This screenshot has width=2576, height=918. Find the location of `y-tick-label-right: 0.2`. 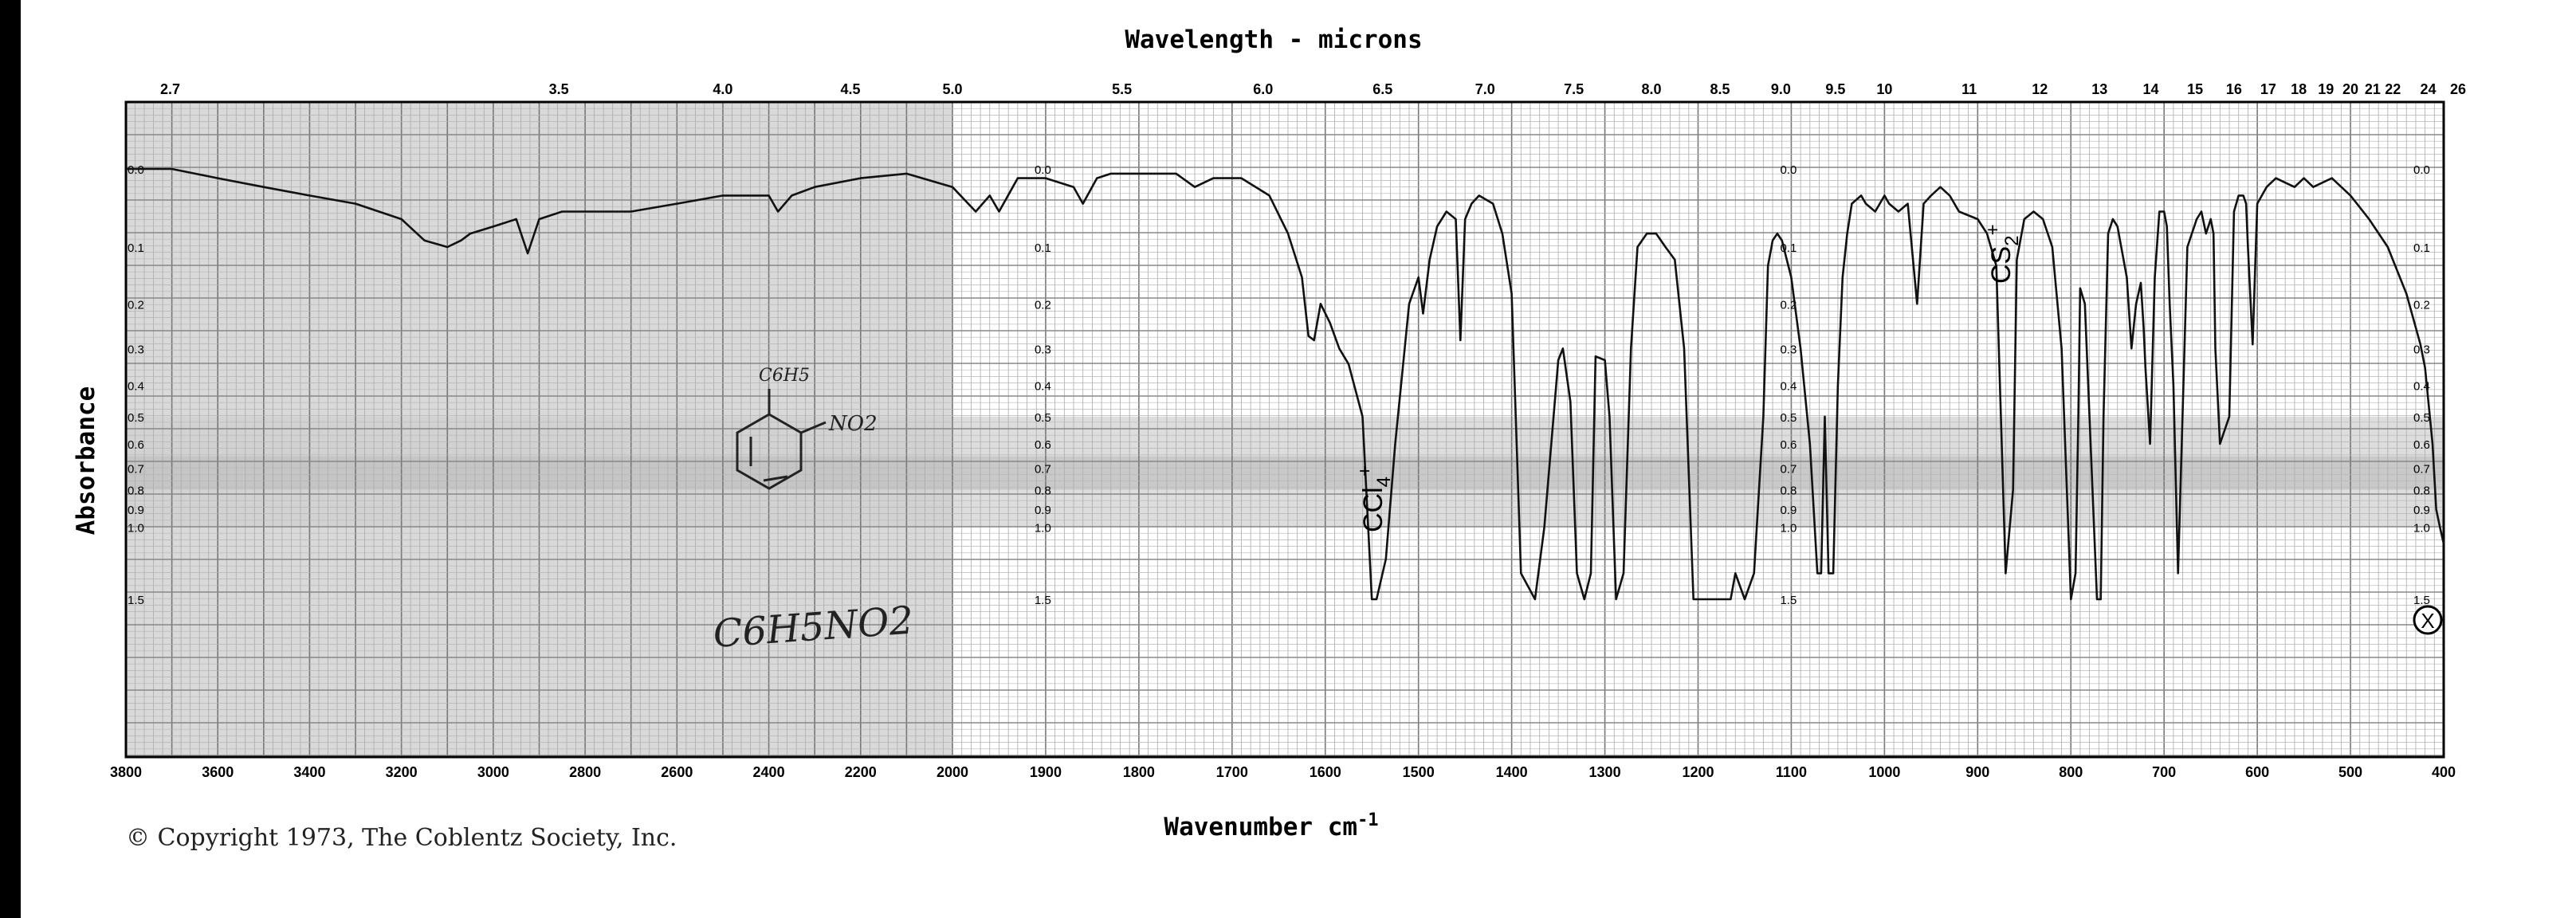

y-tick-label-right: 0.2 is located at coordinates (2421, 305).